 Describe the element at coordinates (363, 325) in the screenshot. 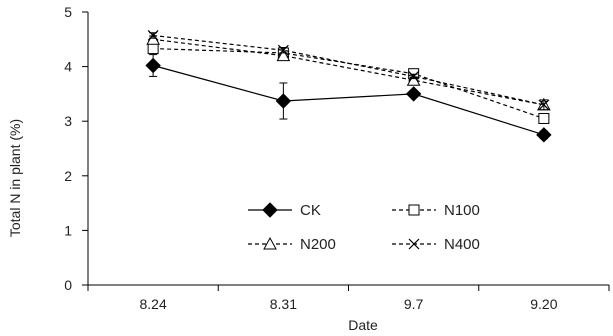

I see `x-axis-title: Date` at that location.